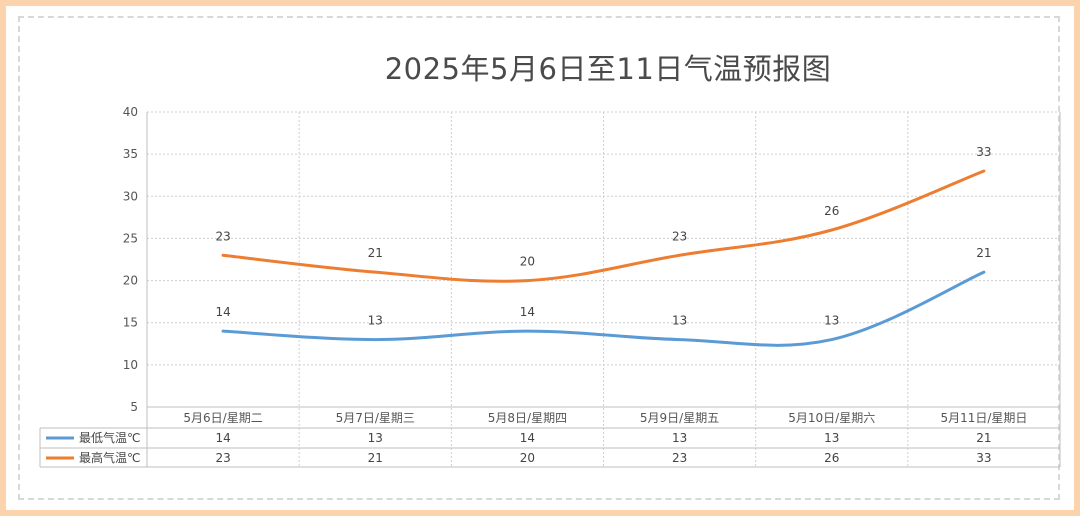 The width and height of the screenshot is (1080, 516). What do you see at coordinates (130, 154) in the screenshot?
I see `y-tick-label: 35` at bounding box center [130, 154].